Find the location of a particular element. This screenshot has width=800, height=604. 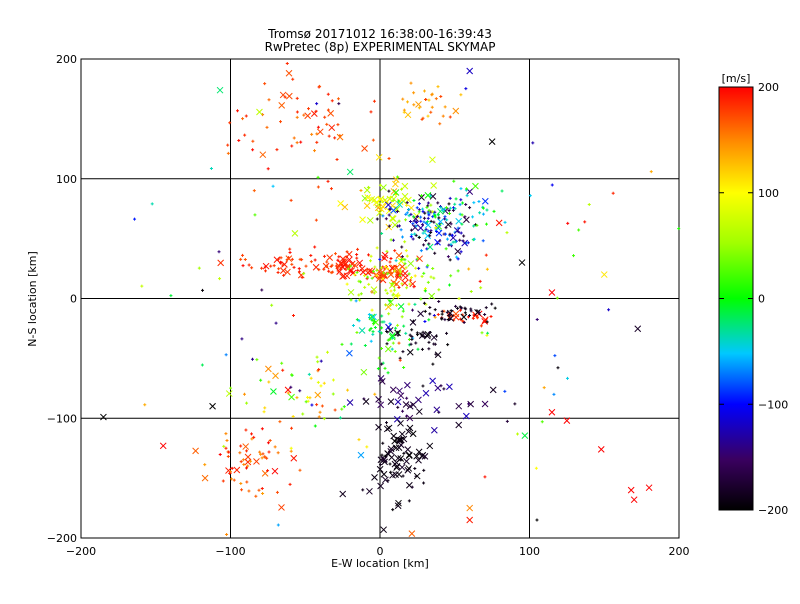

y-tick-label: 100 is located at coordinates (66, 179).